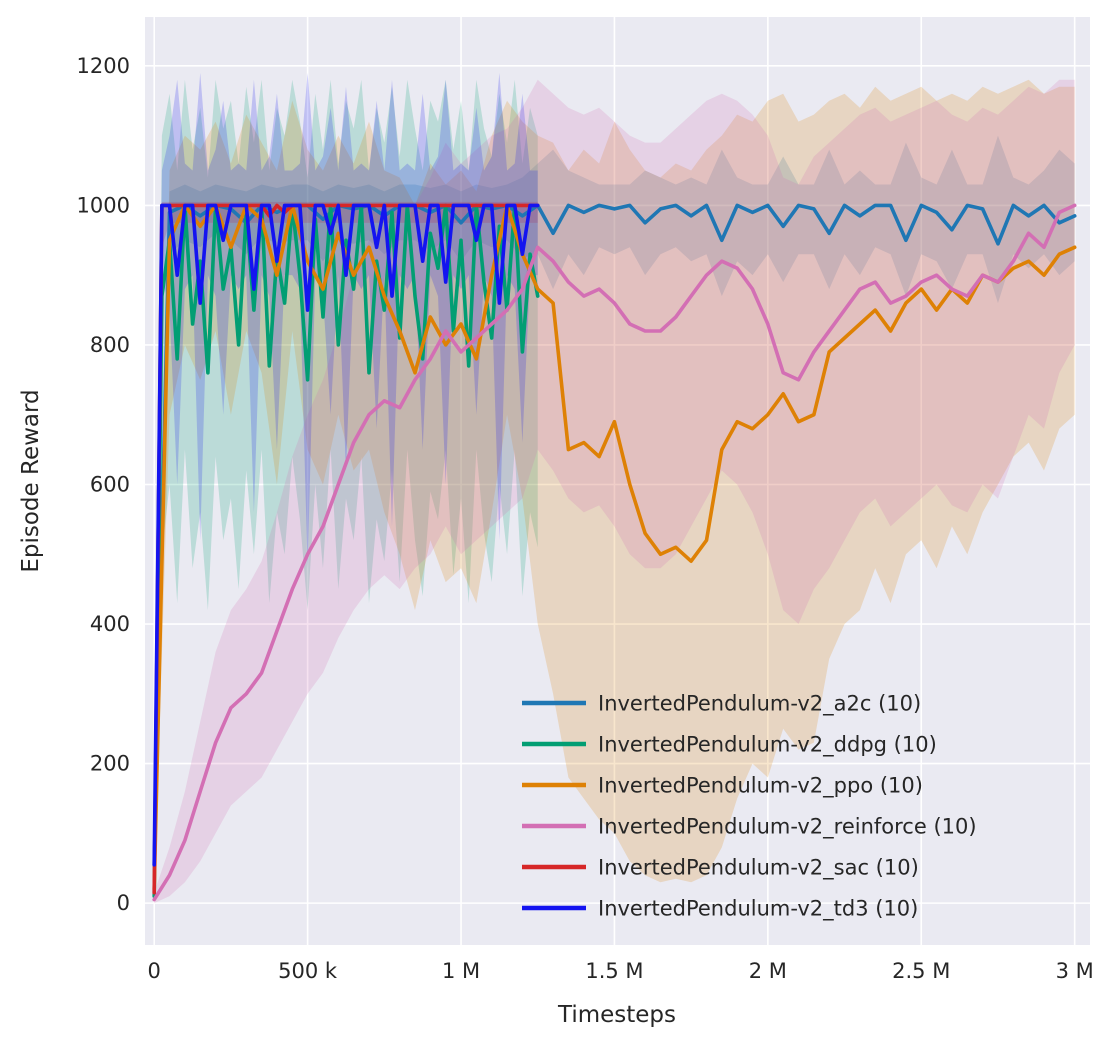 Image resolution: width=1114 pixels, height=1049 pixels. Describe the element at coordinates (767, 745) in the screenshot. I see `legend-label-ddpg: InvertedPendulum-v2_ddpg (10)` at that location.